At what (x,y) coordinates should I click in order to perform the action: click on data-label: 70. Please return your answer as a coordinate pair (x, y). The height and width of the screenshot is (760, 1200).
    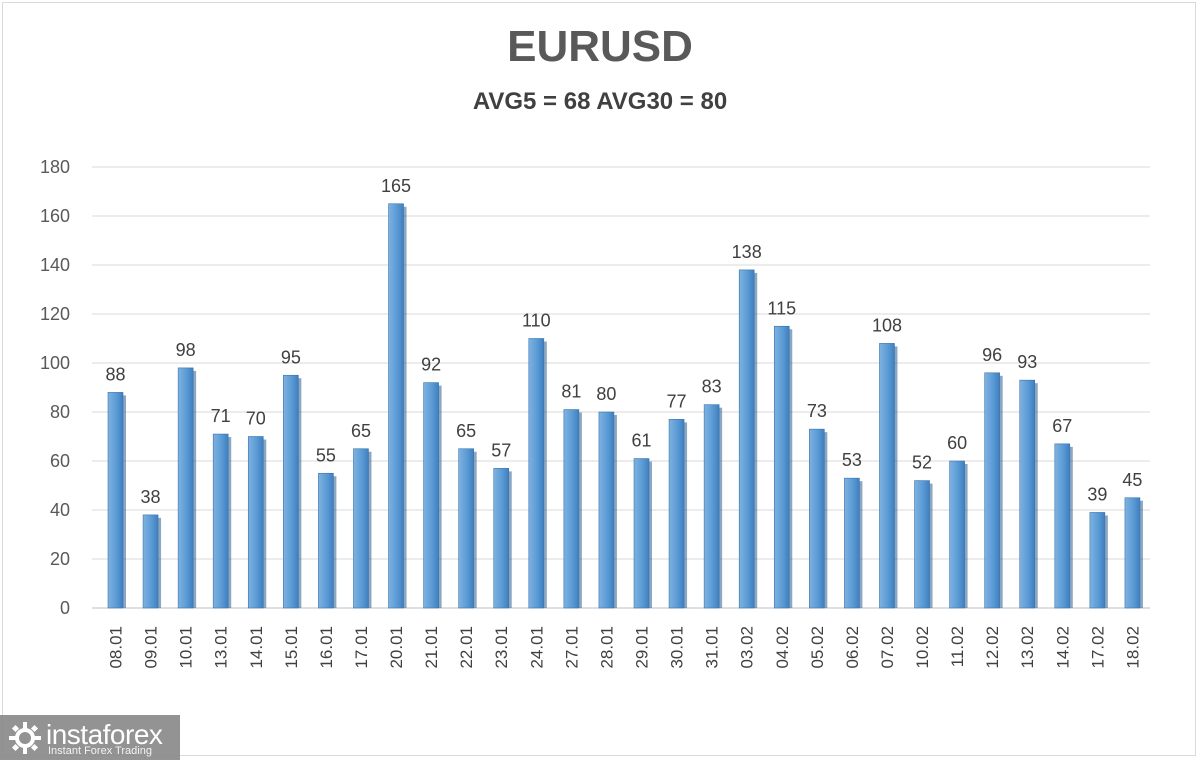
    Looking at the image, I should click on (256, 419).